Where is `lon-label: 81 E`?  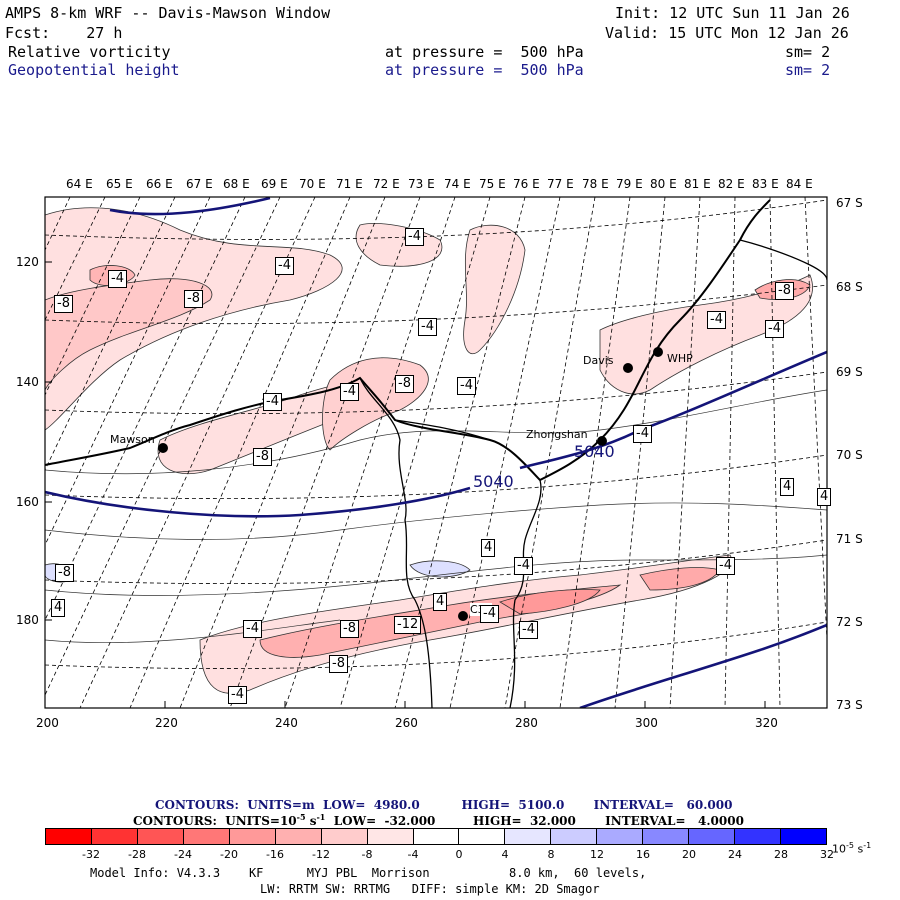
lon-label: 81 E is located at coordinates (697, 184).